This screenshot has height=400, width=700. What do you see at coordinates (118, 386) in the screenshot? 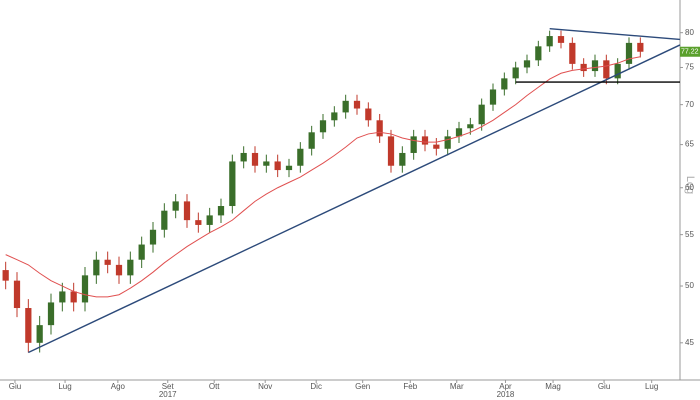
I see `x-tick-label: Ago` at bounding box center [118, 386].